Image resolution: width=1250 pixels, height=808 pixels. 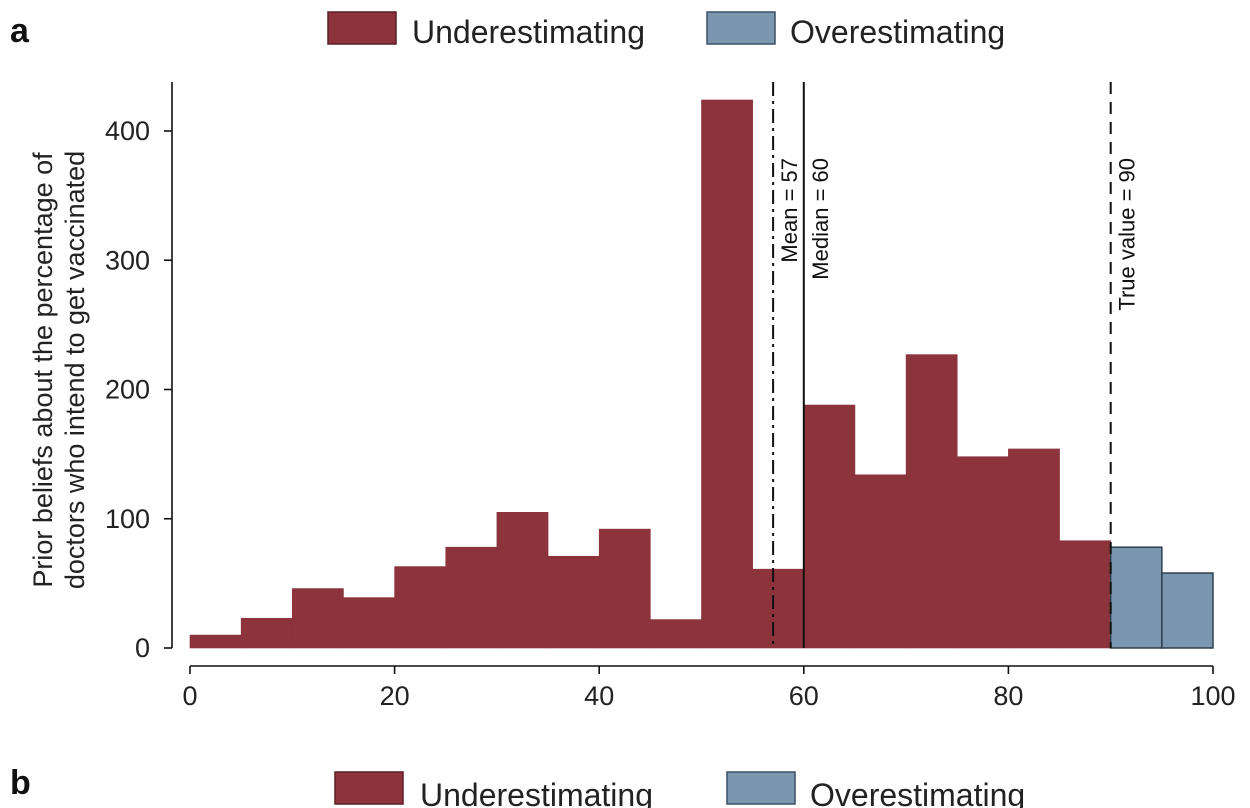 What do you see at coordinates (917, 792) in the screenshot?
I see `legend-label-overestimating-b: Overestimating` at bounding box center [917, 792].